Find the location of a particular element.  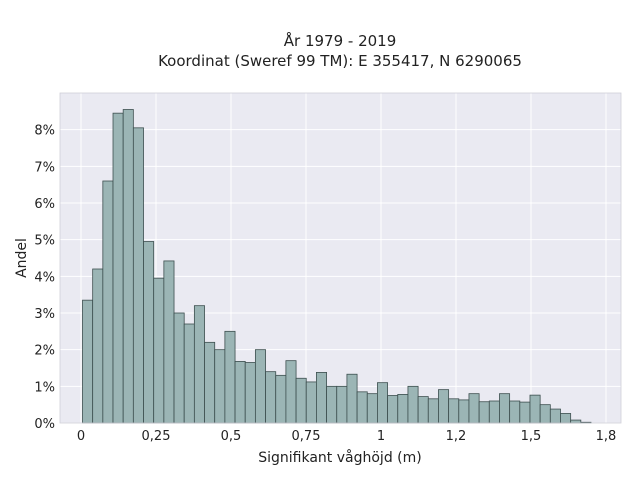

y-axis-ticks: 0% 1% 2% 3% 4% 5% 6% 7% 8% is located at coordinates (44, 278).